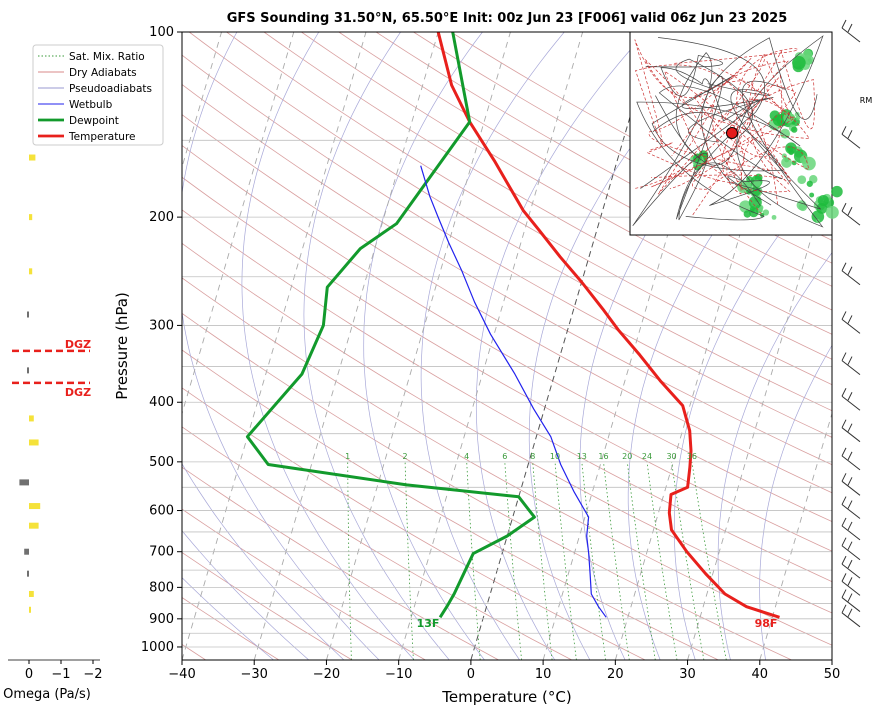  I want to click on mixing-ratio-label: 4, so click(466, 456).